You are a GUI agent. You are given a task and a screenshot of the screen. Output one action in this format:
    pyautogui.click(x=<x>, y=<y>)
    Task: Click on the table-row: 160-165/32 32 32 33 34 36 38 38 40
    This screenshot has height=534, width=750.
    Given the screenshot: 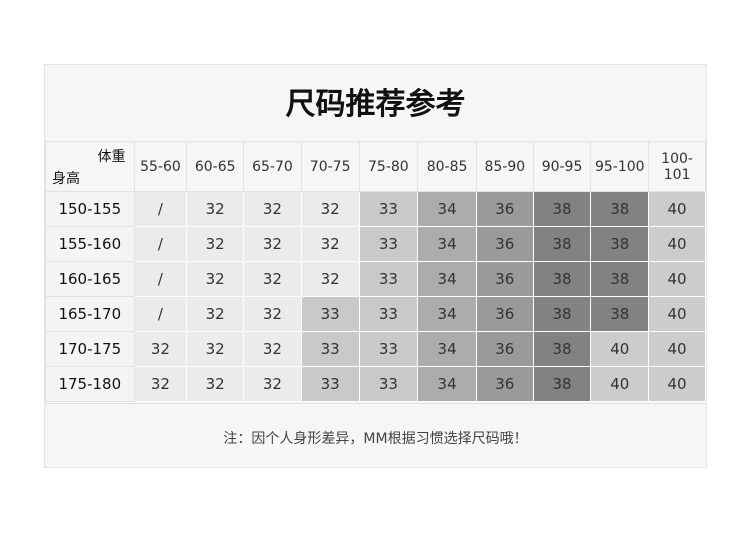 What is the action you would take?
    pyautogui.click(x=375, y=279)
    